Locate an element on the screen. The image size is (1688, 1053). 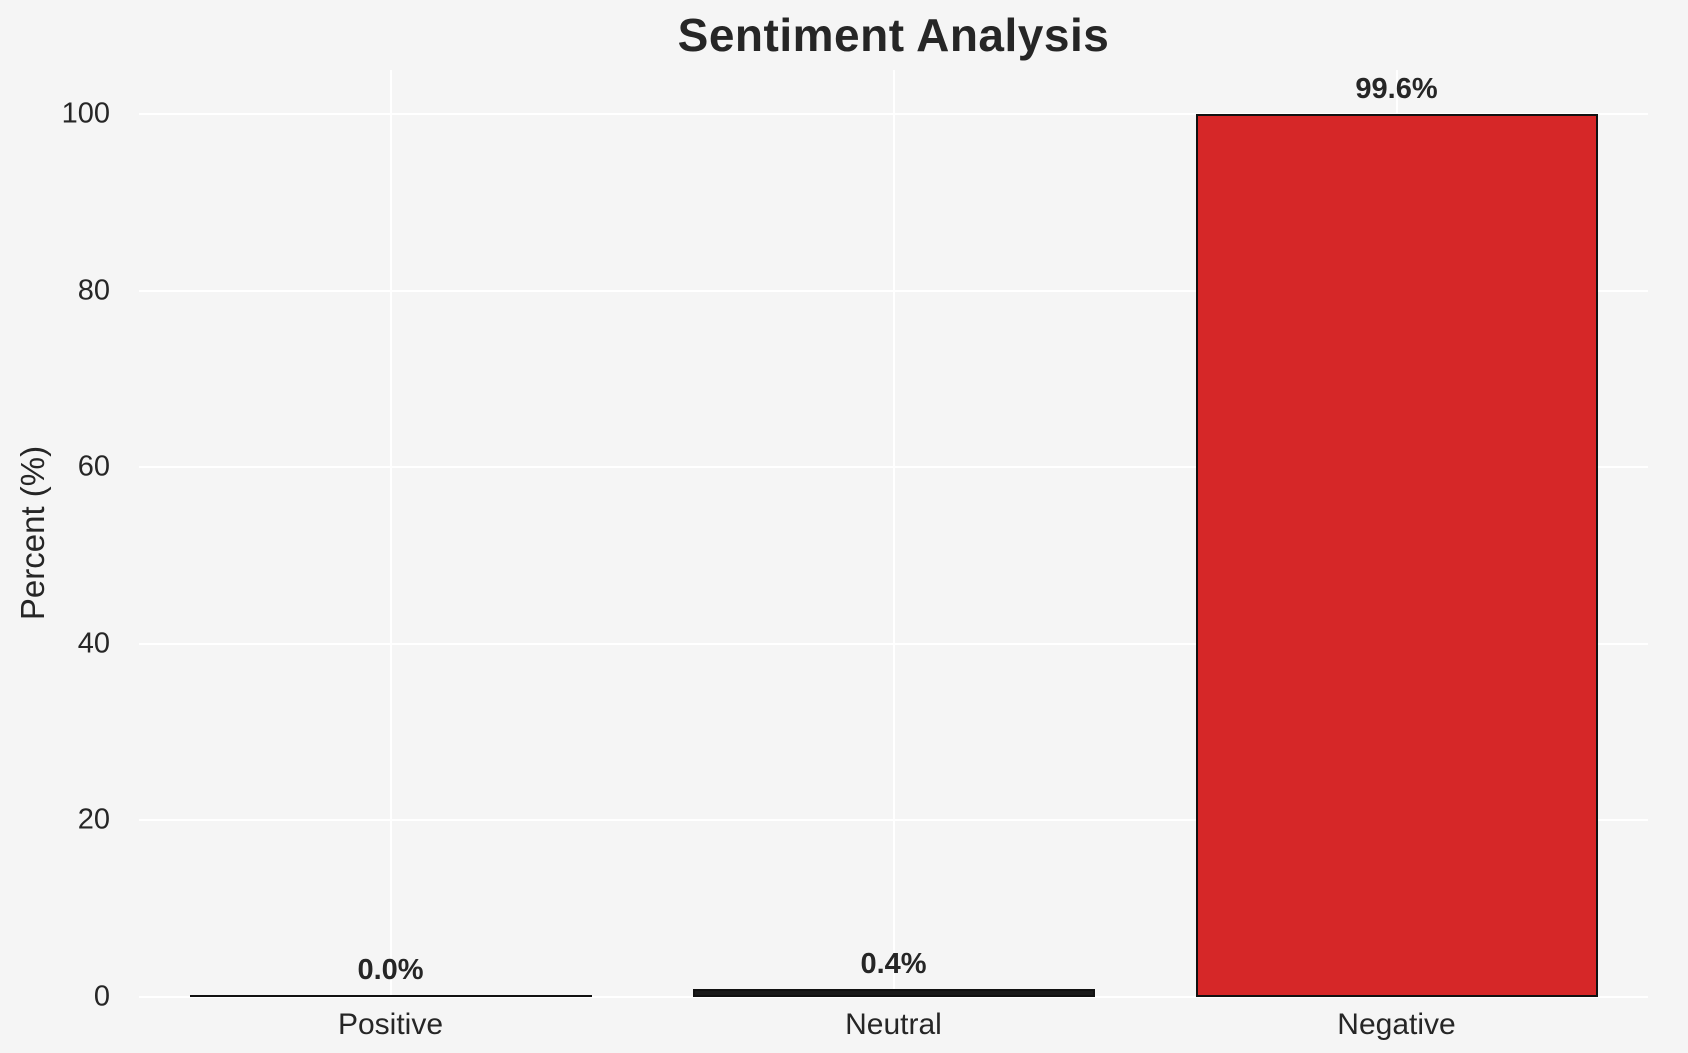
x-tick-label: Neutral is located at coordinates (893, 1024).